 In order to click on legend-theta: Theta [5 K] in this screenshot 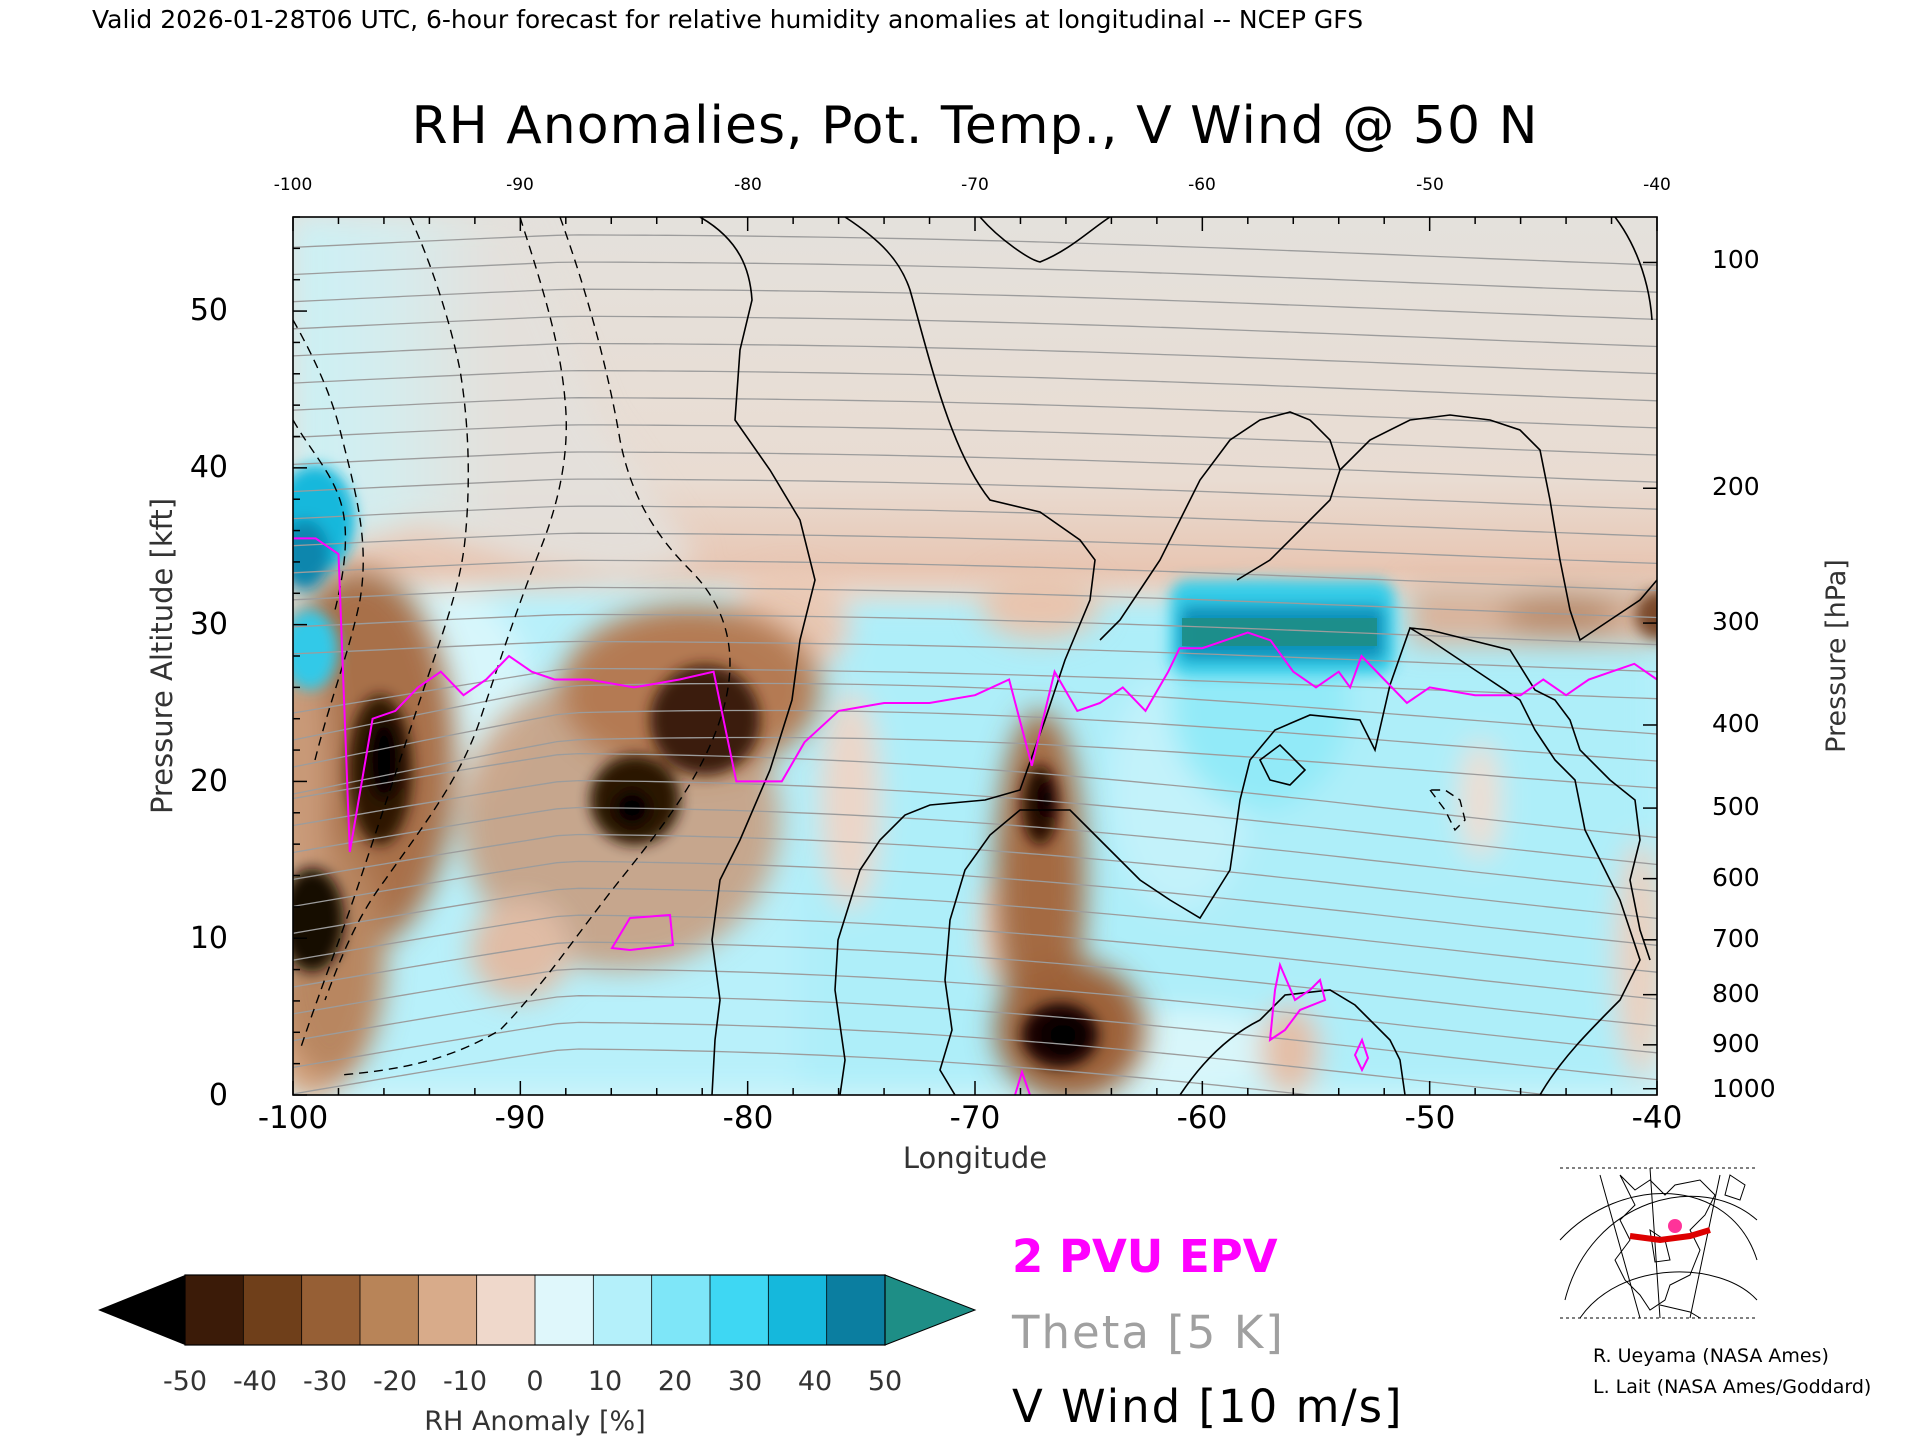, I will do `click(1148, 1332)`.